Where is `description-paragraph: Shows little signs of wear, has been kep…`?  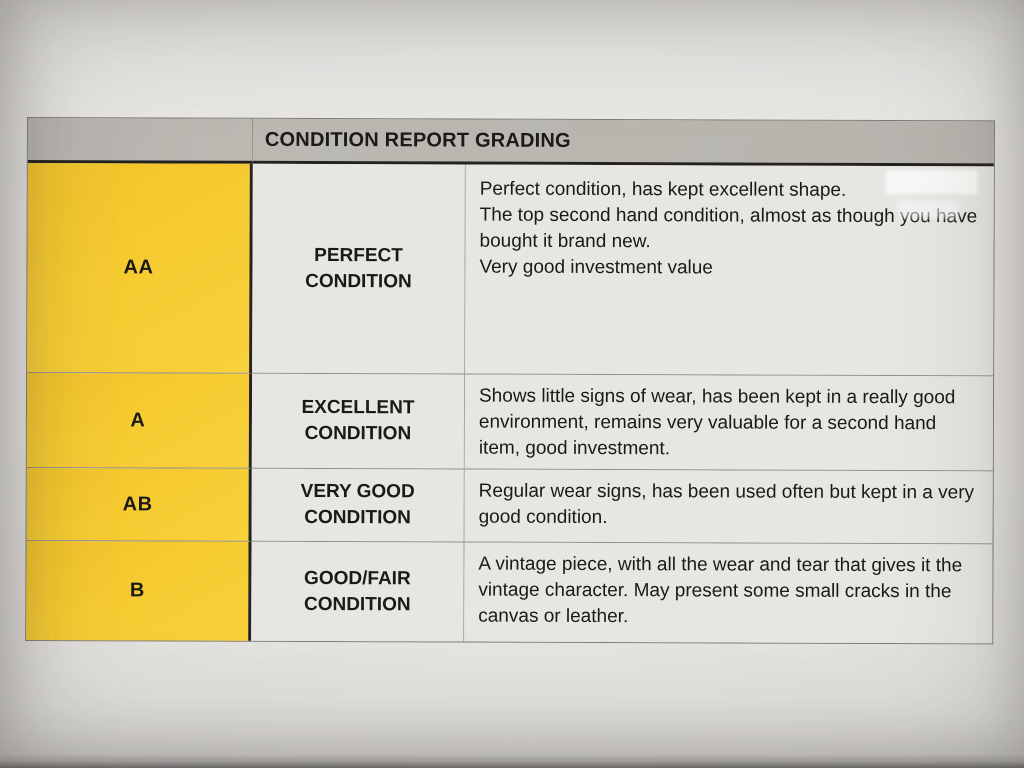 description-paragraph: Shows little signs of wear, has been kep… is located at coordinates (717, 422).